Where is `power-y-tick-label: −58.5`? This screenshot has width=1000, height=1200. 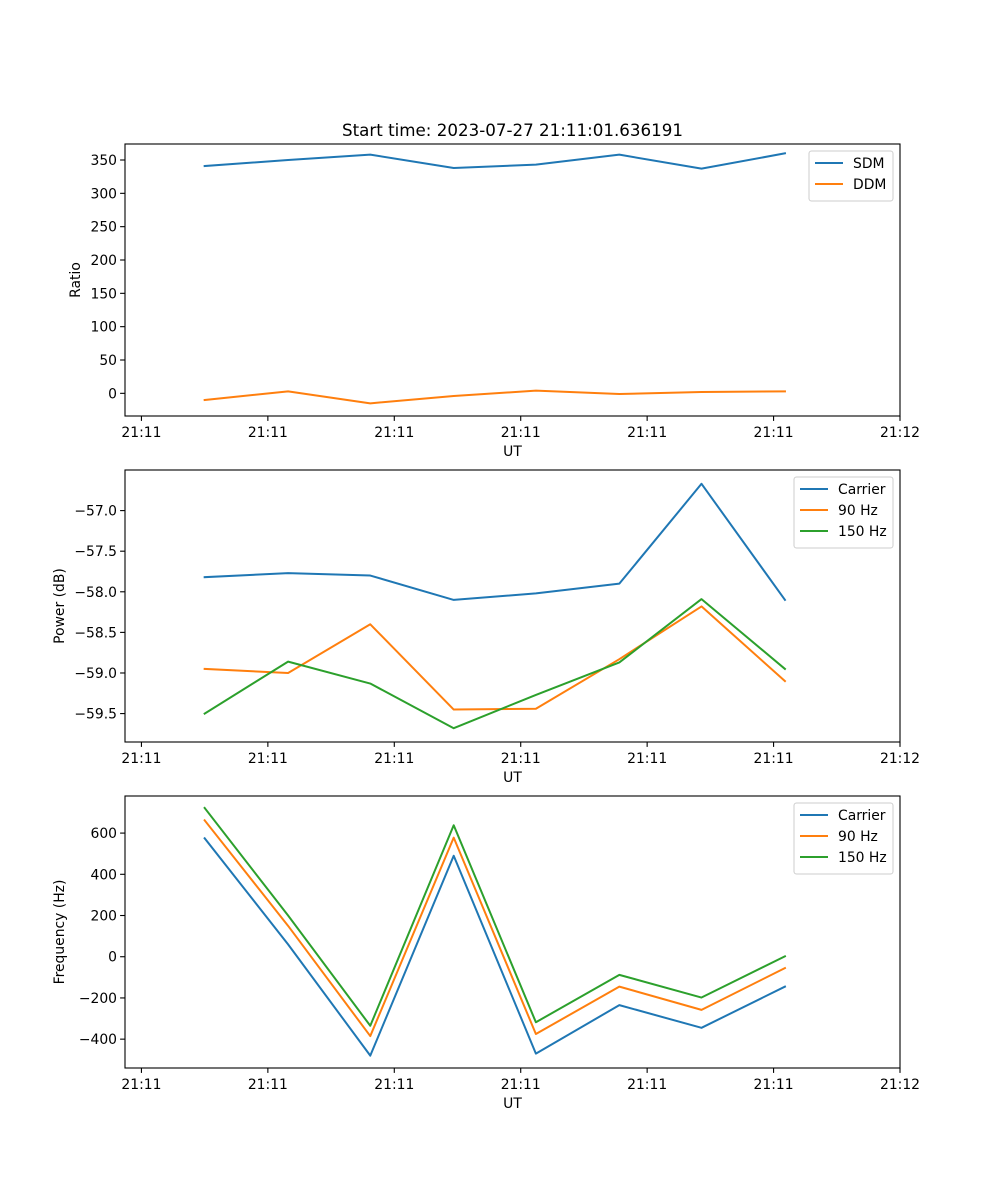 power-y-tick-label: −58.5 is located at coordinates (95, 633).